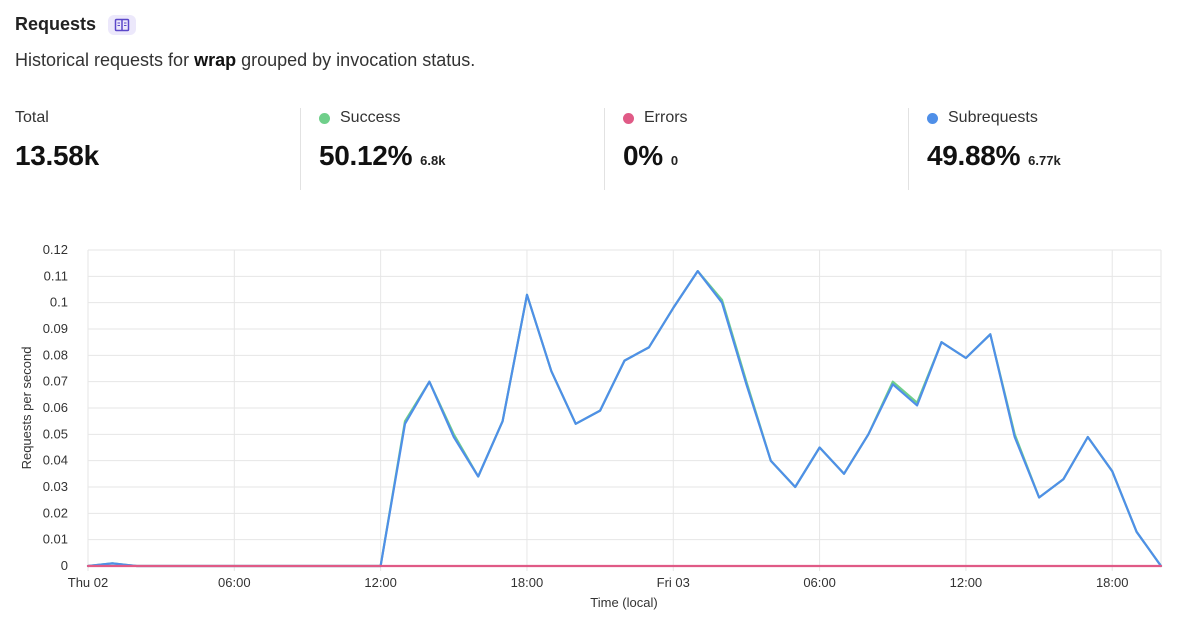  Describe the element at coordinates (932, 118) in the screenshot. I see `subrequests-dot` at that location.